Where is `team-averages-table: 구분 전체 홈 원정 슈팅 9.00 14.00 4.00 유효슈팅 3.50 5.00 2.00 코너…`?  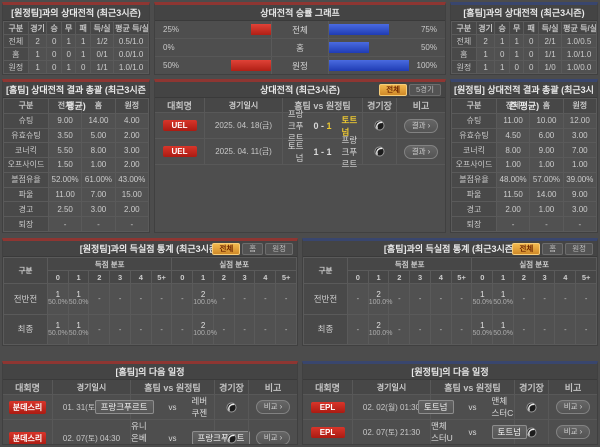
team-averages-table: 구분 전체 홈 원정 슈팅 9.00 14.00 4.00 유효슈팅 3.50 5.00 2.00 코너… is located at coordinates (76, 165).